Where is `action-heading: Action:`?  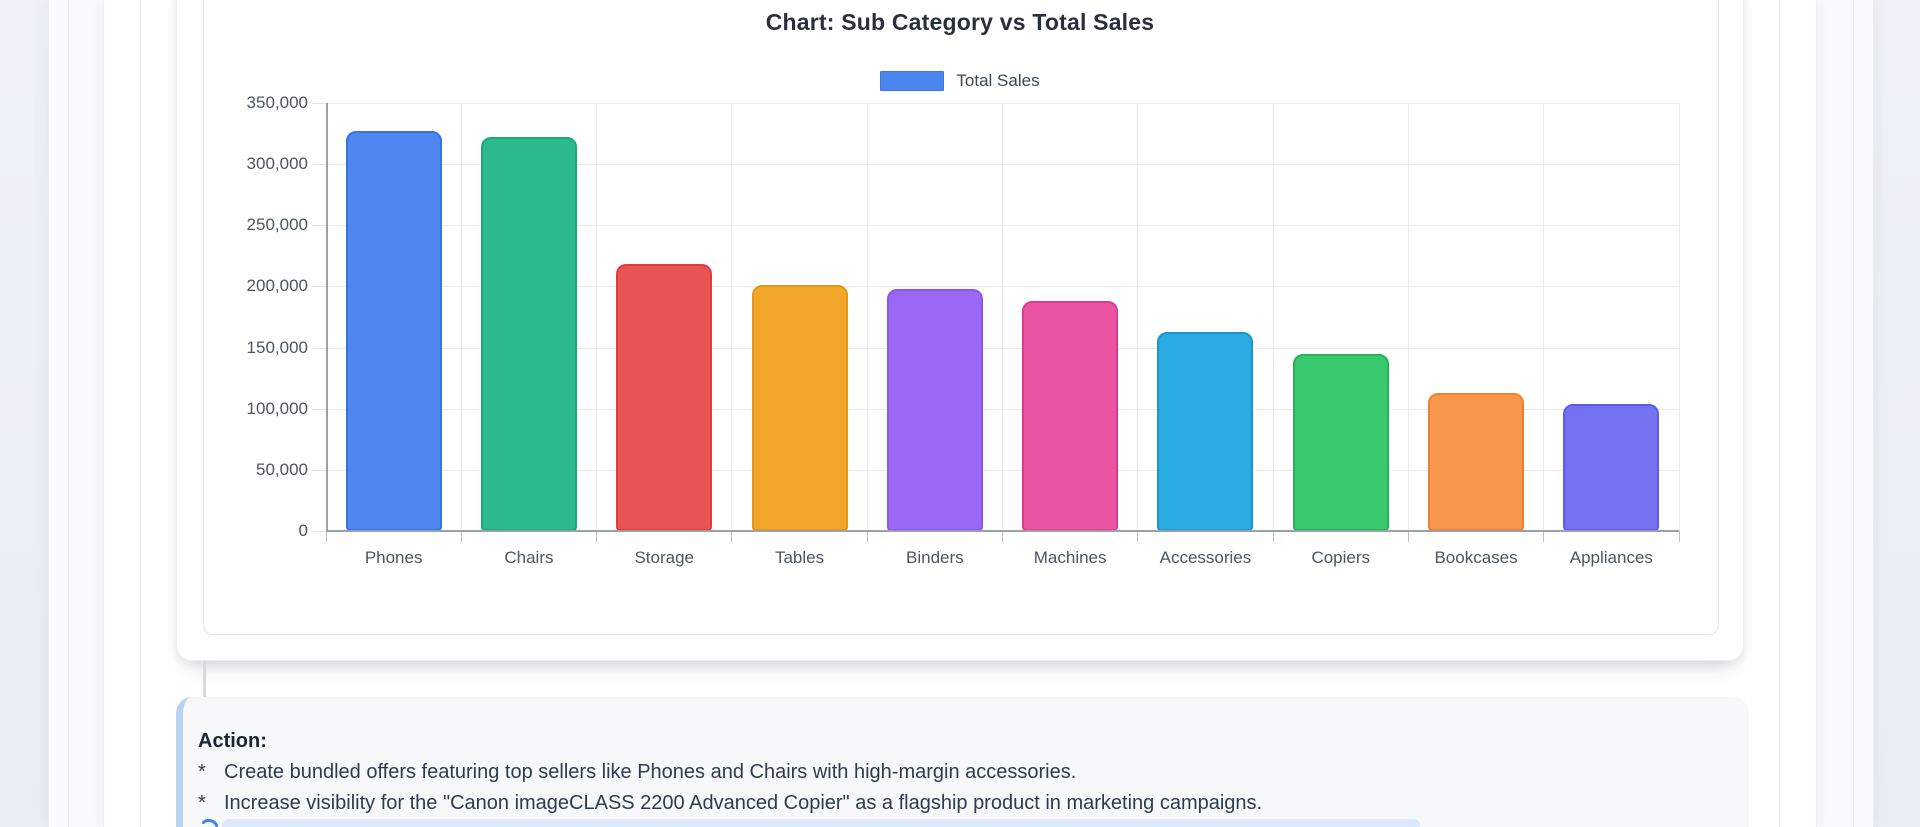 action-heading: Action: is located at coordinates (232, 741).